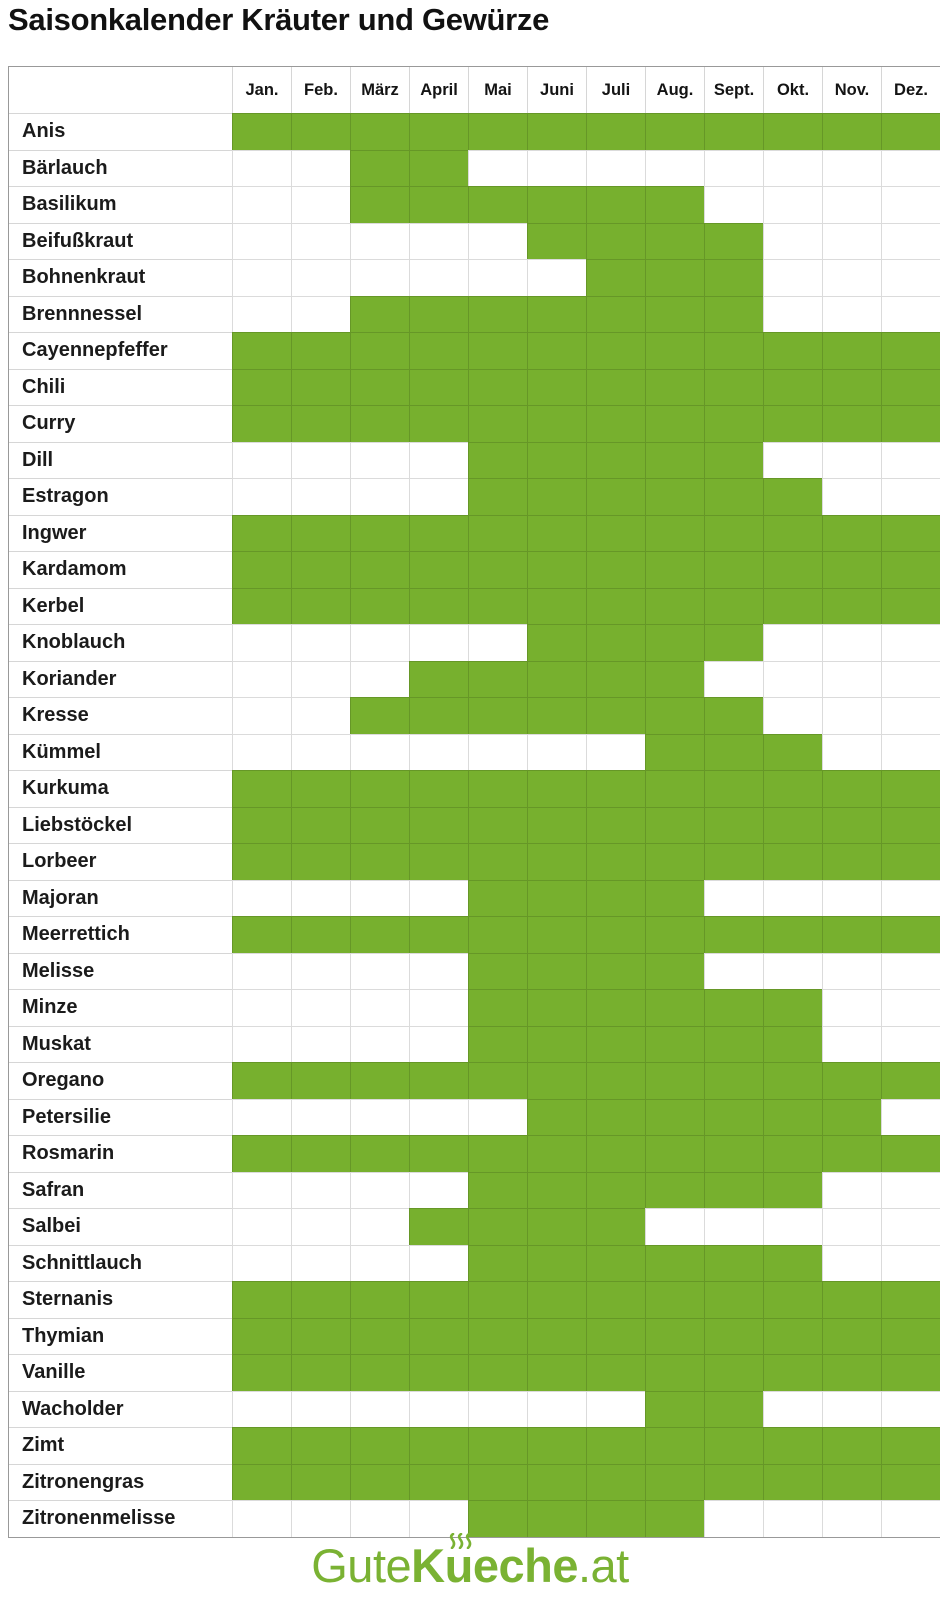 The image size is (940, 1616). What do you see at coordinates (120, 824) in the screenshot?
I see `herb-label: Liebstöckel` at bounding box center [120, 824].